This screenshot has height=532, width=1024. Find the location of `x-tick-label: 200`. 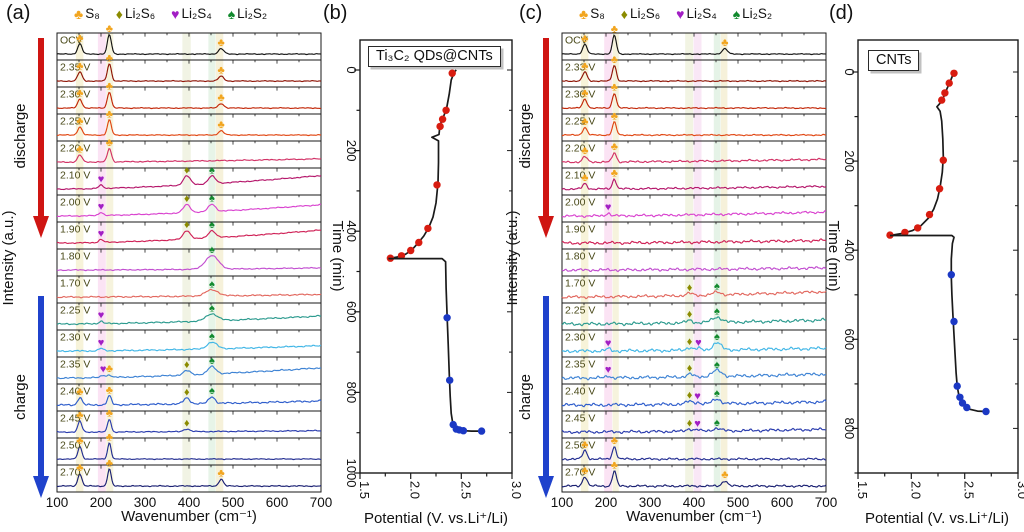

x-tick-label: 200 is located at coordinates (606, 502).